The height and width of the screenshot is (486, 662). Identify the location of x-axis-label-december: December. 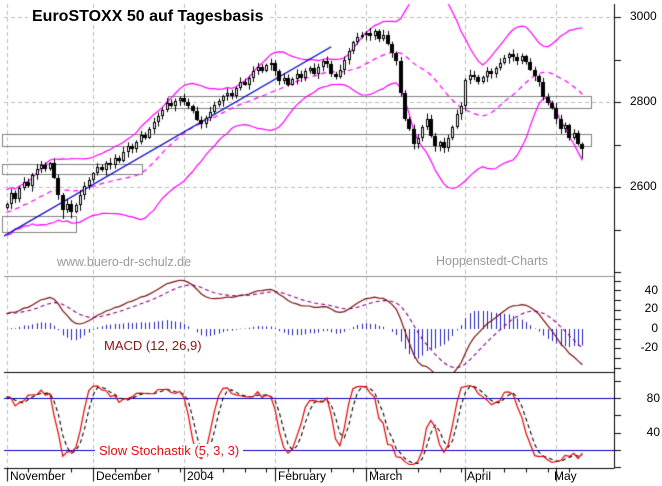
(124, 476).